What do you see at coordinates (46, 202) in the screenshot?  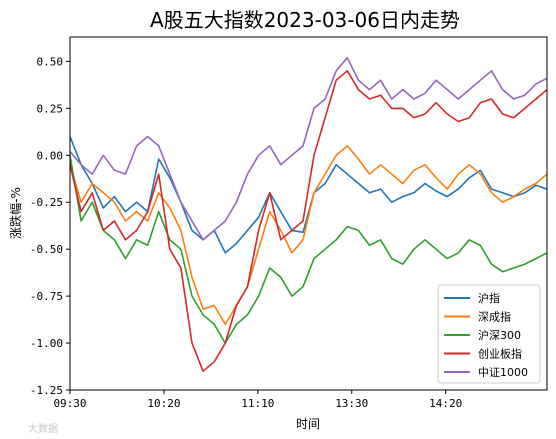 I see `y-tick-label: -0.25` at bounding box center [46, 202].